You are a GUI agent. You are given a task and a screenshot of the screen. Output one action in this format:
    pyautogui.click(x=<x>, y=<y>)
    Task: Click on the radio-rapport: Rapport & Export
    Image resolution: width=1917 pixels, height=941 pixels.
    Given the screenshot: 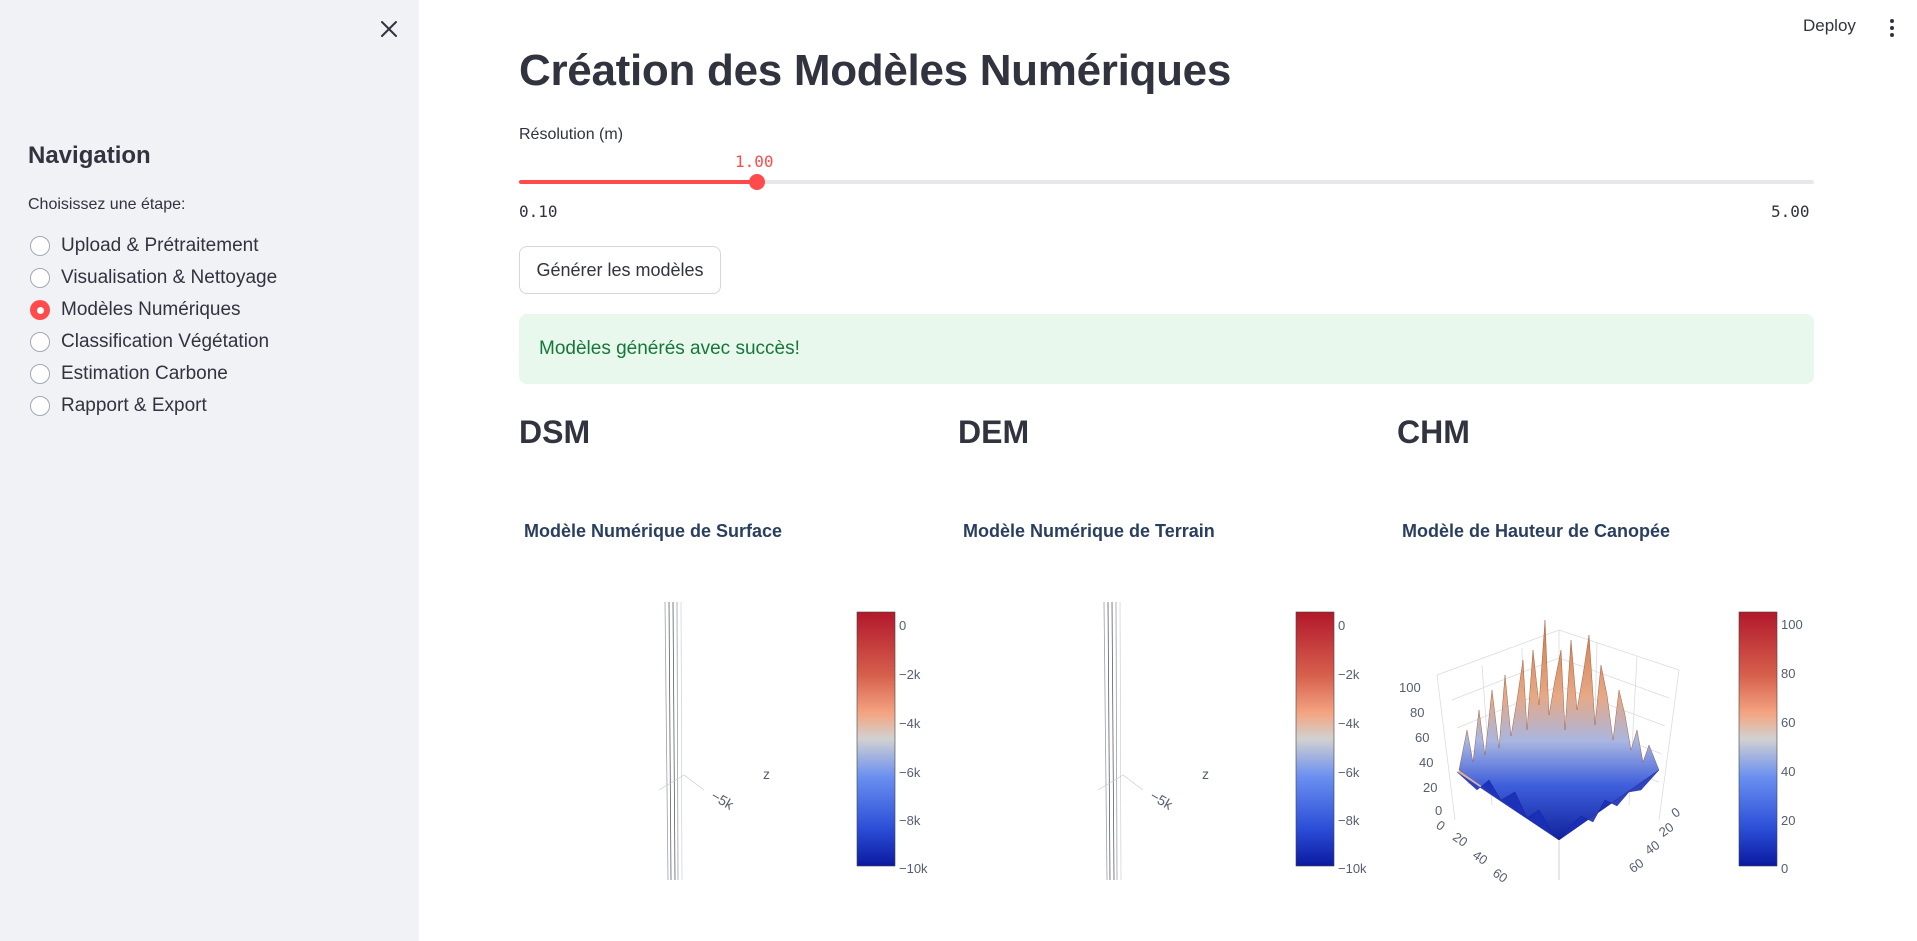 What is the action you would take?
    pyautogui.click(x=153, y=406)
    